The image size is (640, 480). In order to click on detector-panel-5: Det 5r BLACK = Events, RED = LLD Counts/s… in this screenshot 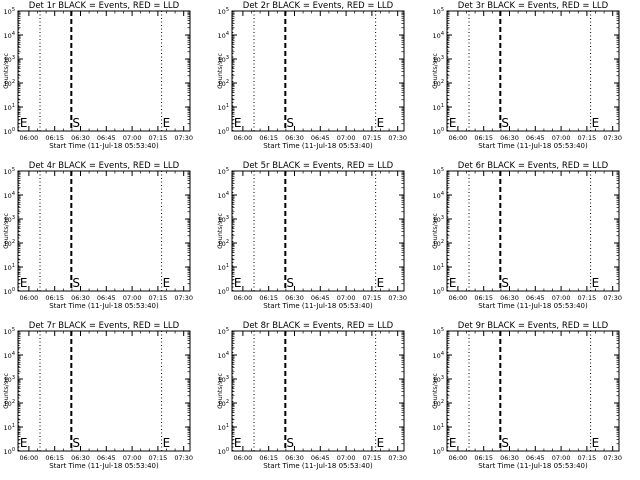, I will do `click(311, 235)`.